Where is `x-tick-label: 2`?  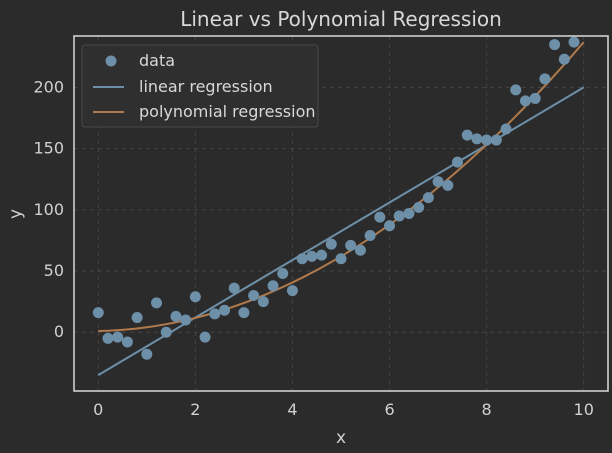 x-tick-label: 2 is located at coordinates (195, 409).